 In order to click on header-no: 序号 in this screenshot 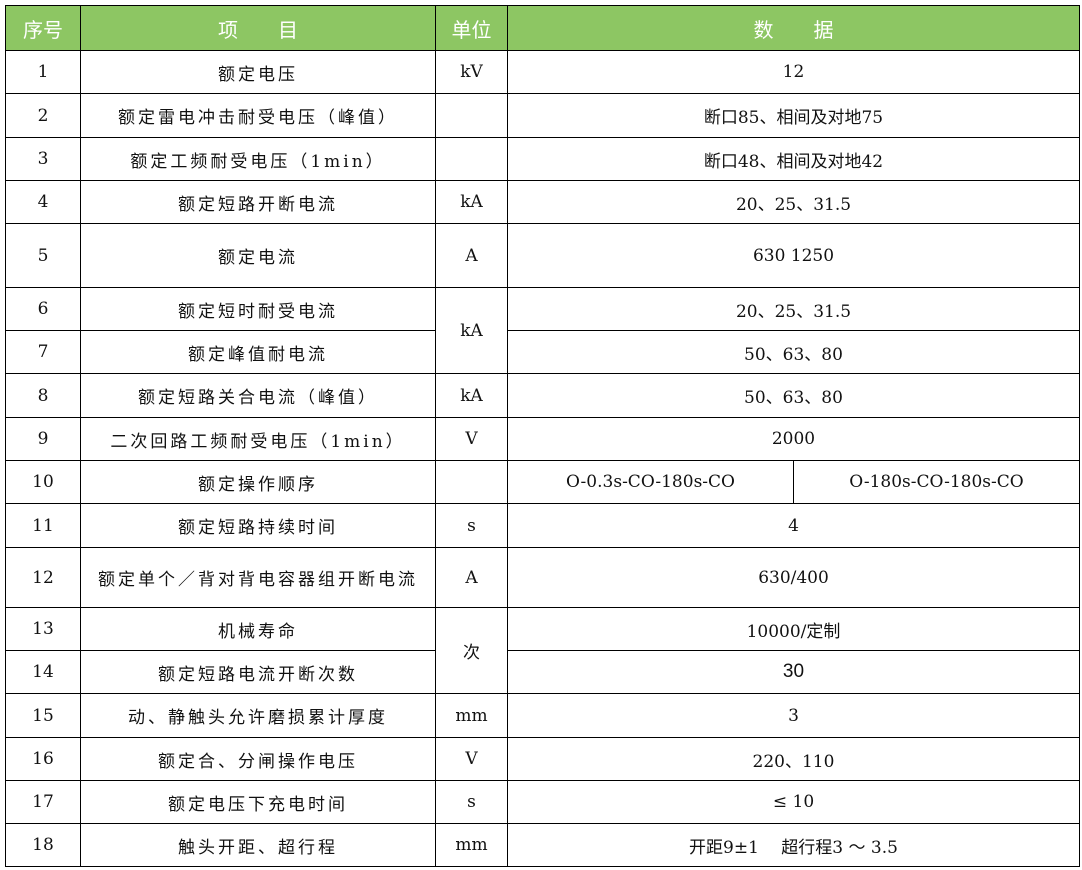, I will do `click(43, 28)`.